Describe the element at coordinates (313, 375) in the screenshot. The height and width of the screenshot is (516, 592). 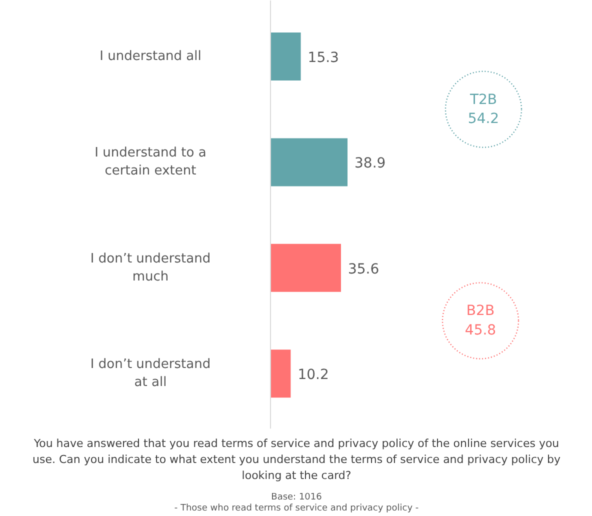
I see `data-label: 10.2` at that location.